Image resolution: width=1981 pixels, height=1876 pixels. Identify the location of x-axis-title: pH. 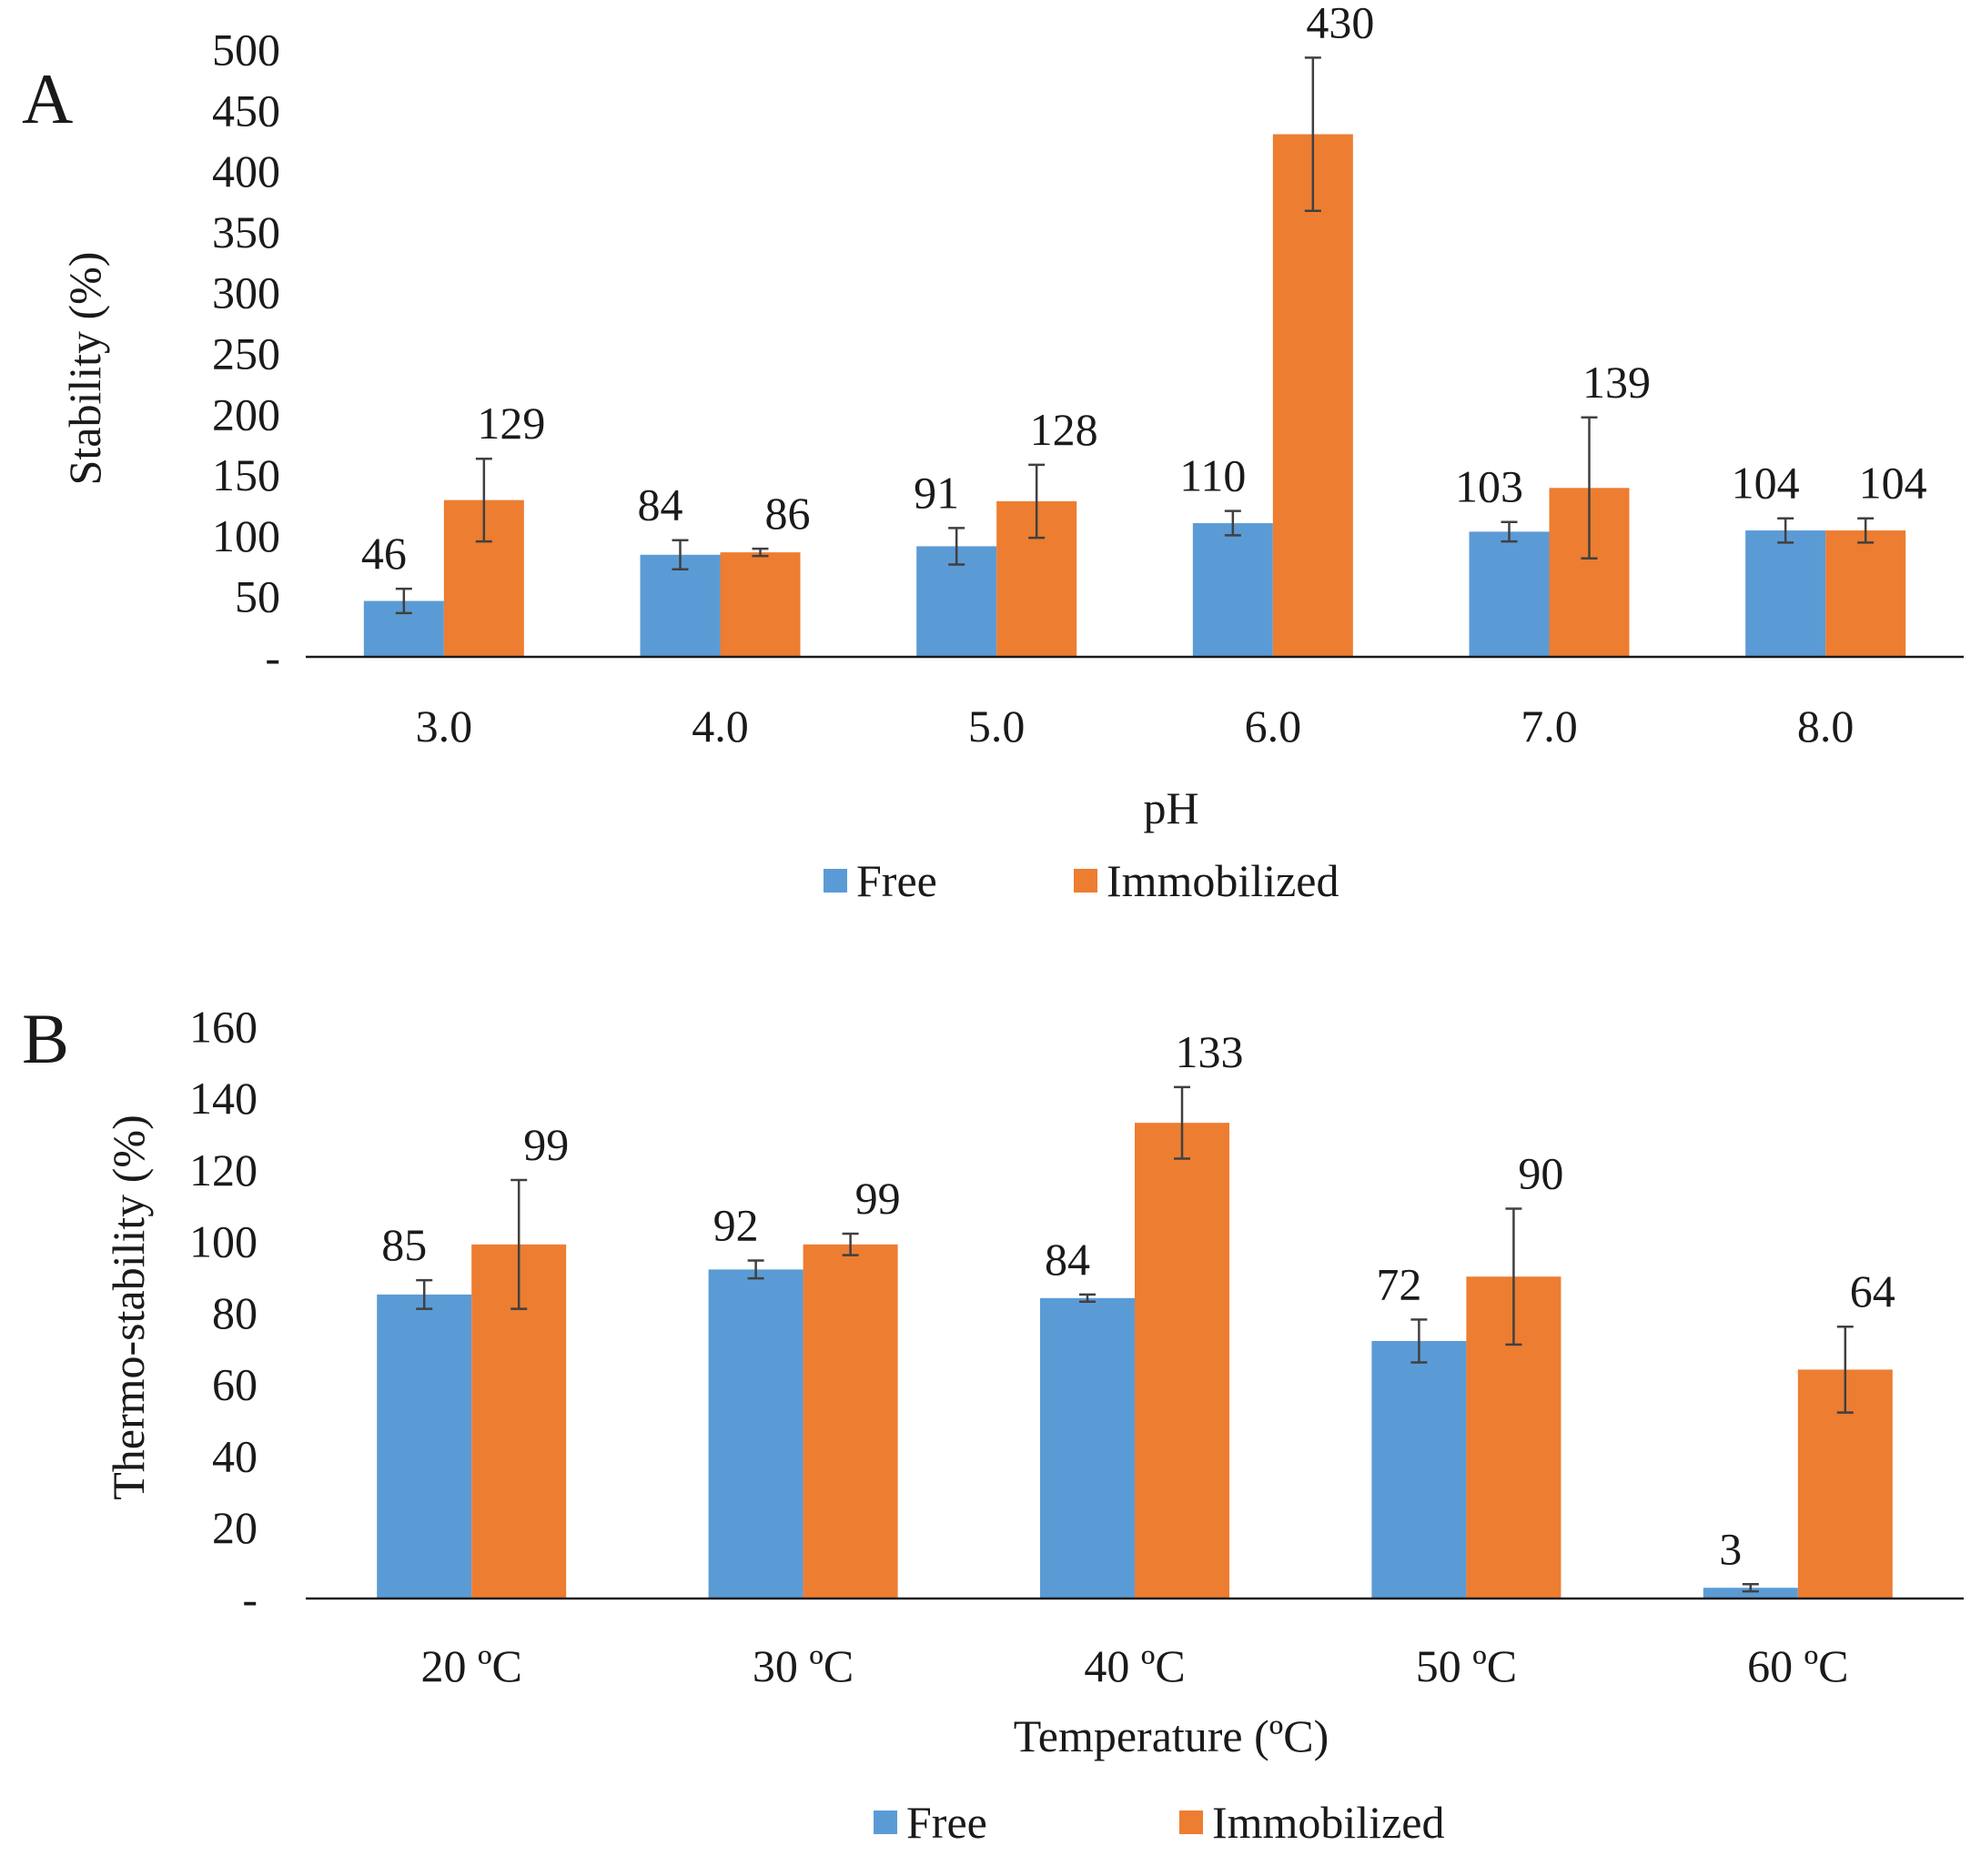
(1170, 807).